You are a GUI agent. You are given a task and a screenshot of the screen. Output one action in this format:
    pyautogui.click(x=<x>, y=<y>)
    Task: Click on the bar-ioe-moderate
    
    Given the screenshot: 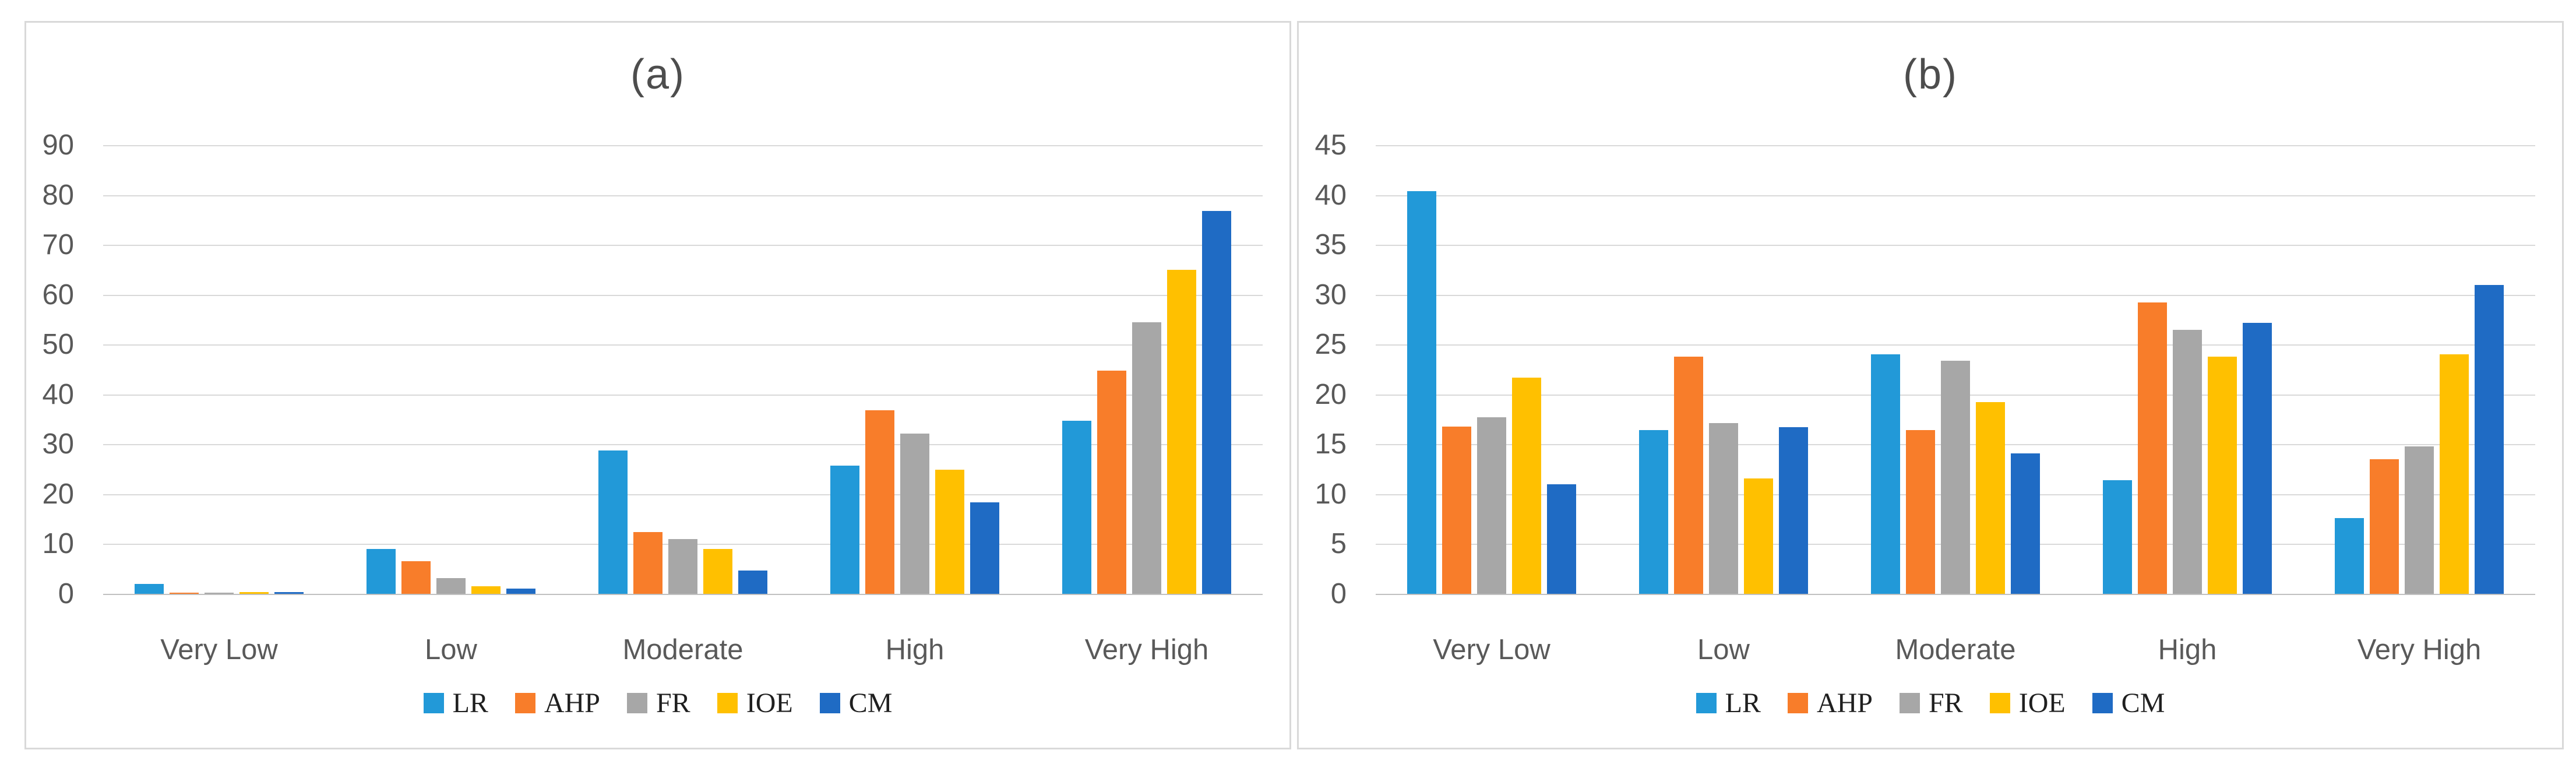 What is the action you would take?
    pyautogui.click(x=1990, y=498)
    